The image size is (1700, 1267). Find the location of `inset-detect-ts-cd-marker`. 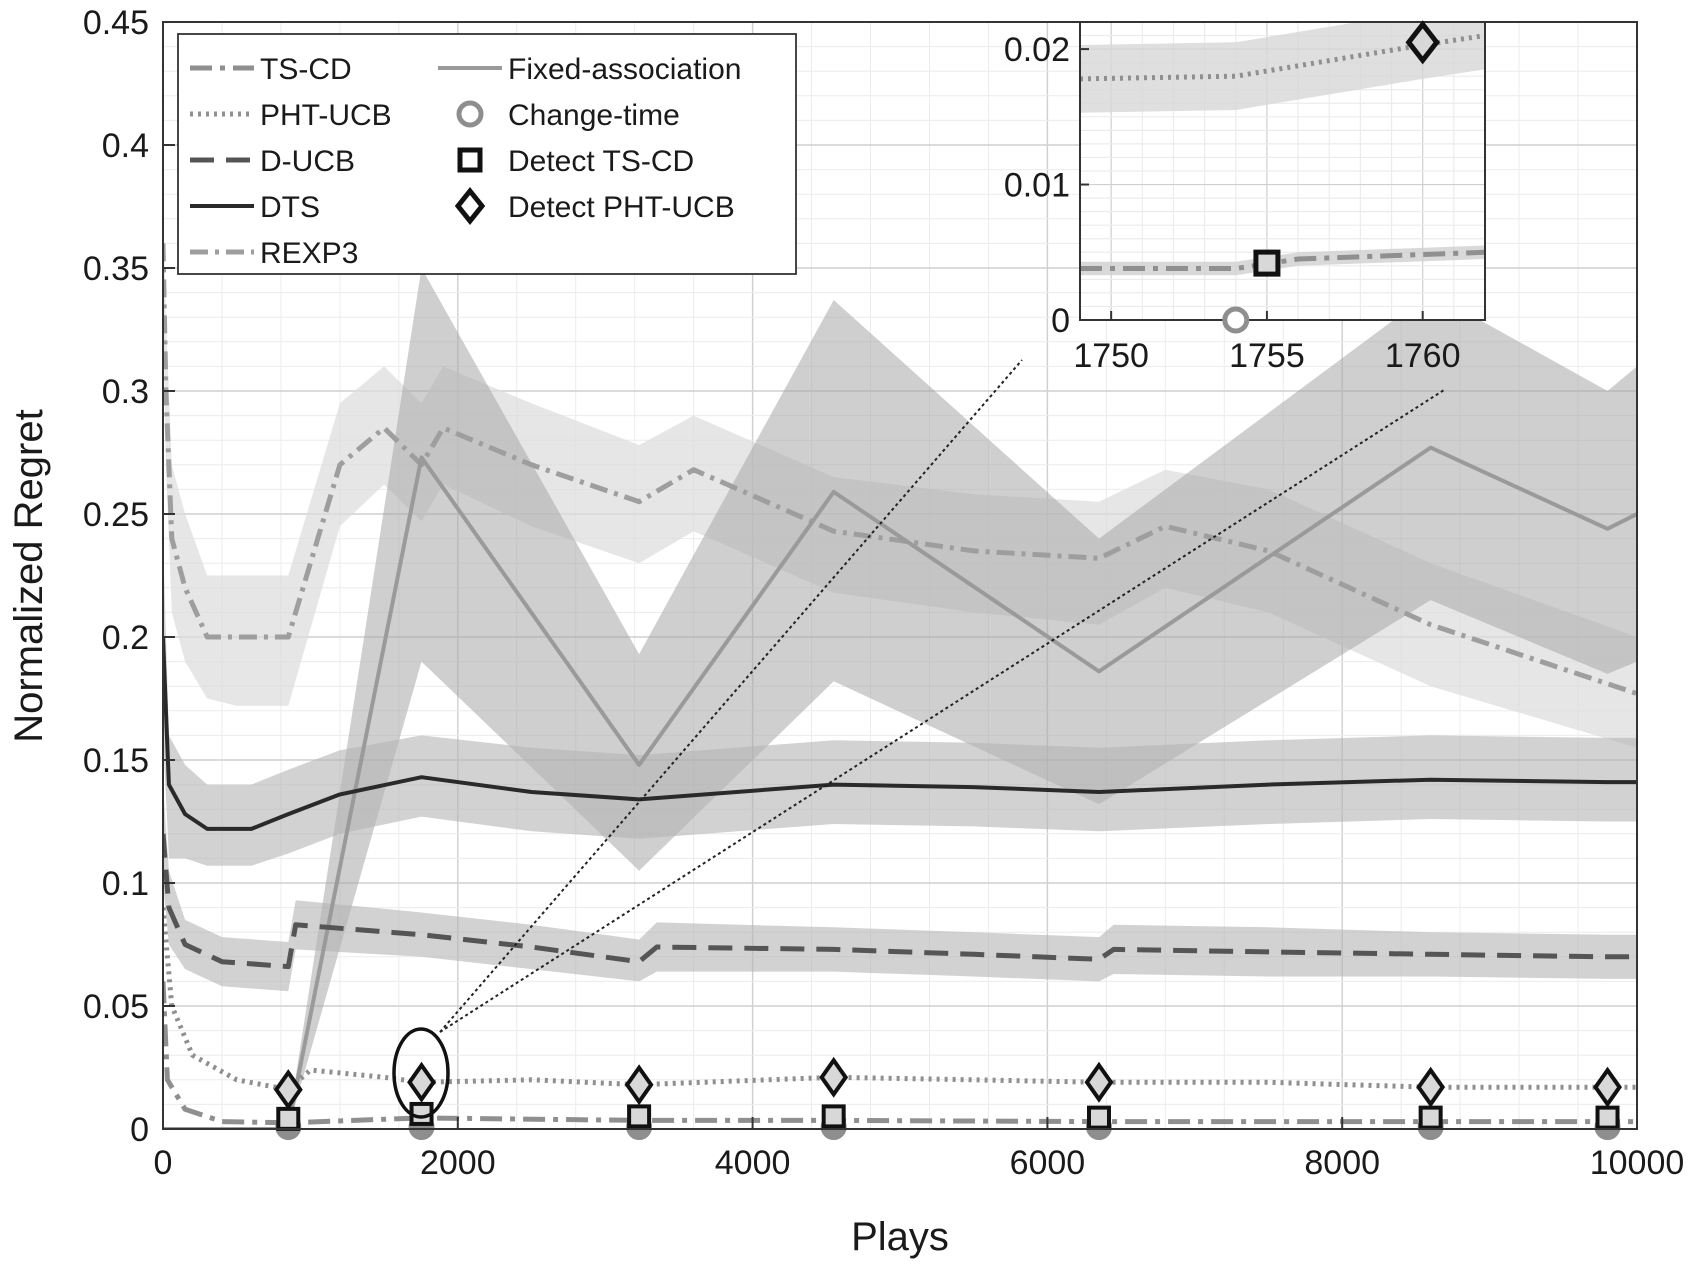

inset-detect-ts-cd-marker is located at coordinates (1267, 263).